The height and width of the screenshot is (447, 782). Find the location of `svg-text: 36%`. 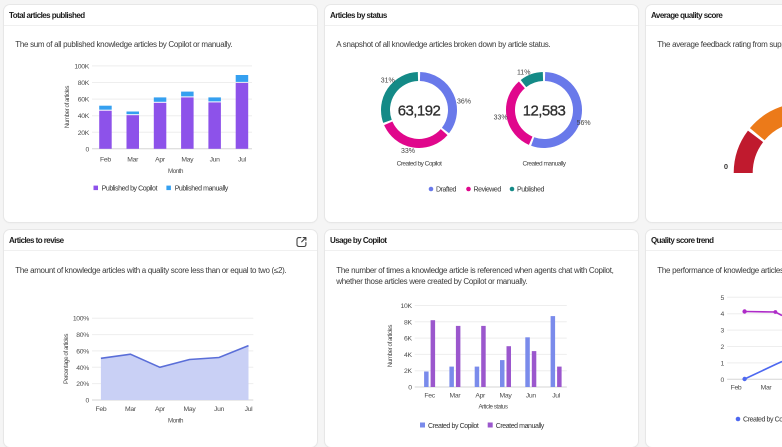

svg-text: 36% is located at coordinates (464, 101).